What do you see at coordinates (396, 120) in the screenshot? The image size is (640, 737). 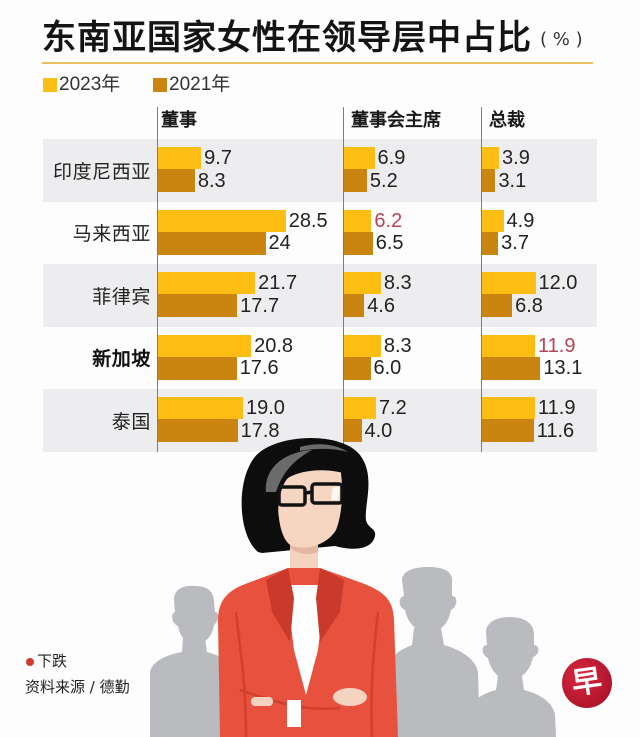 I see `column-header-chair: 董事会主席` at bounding box center [396, 120].